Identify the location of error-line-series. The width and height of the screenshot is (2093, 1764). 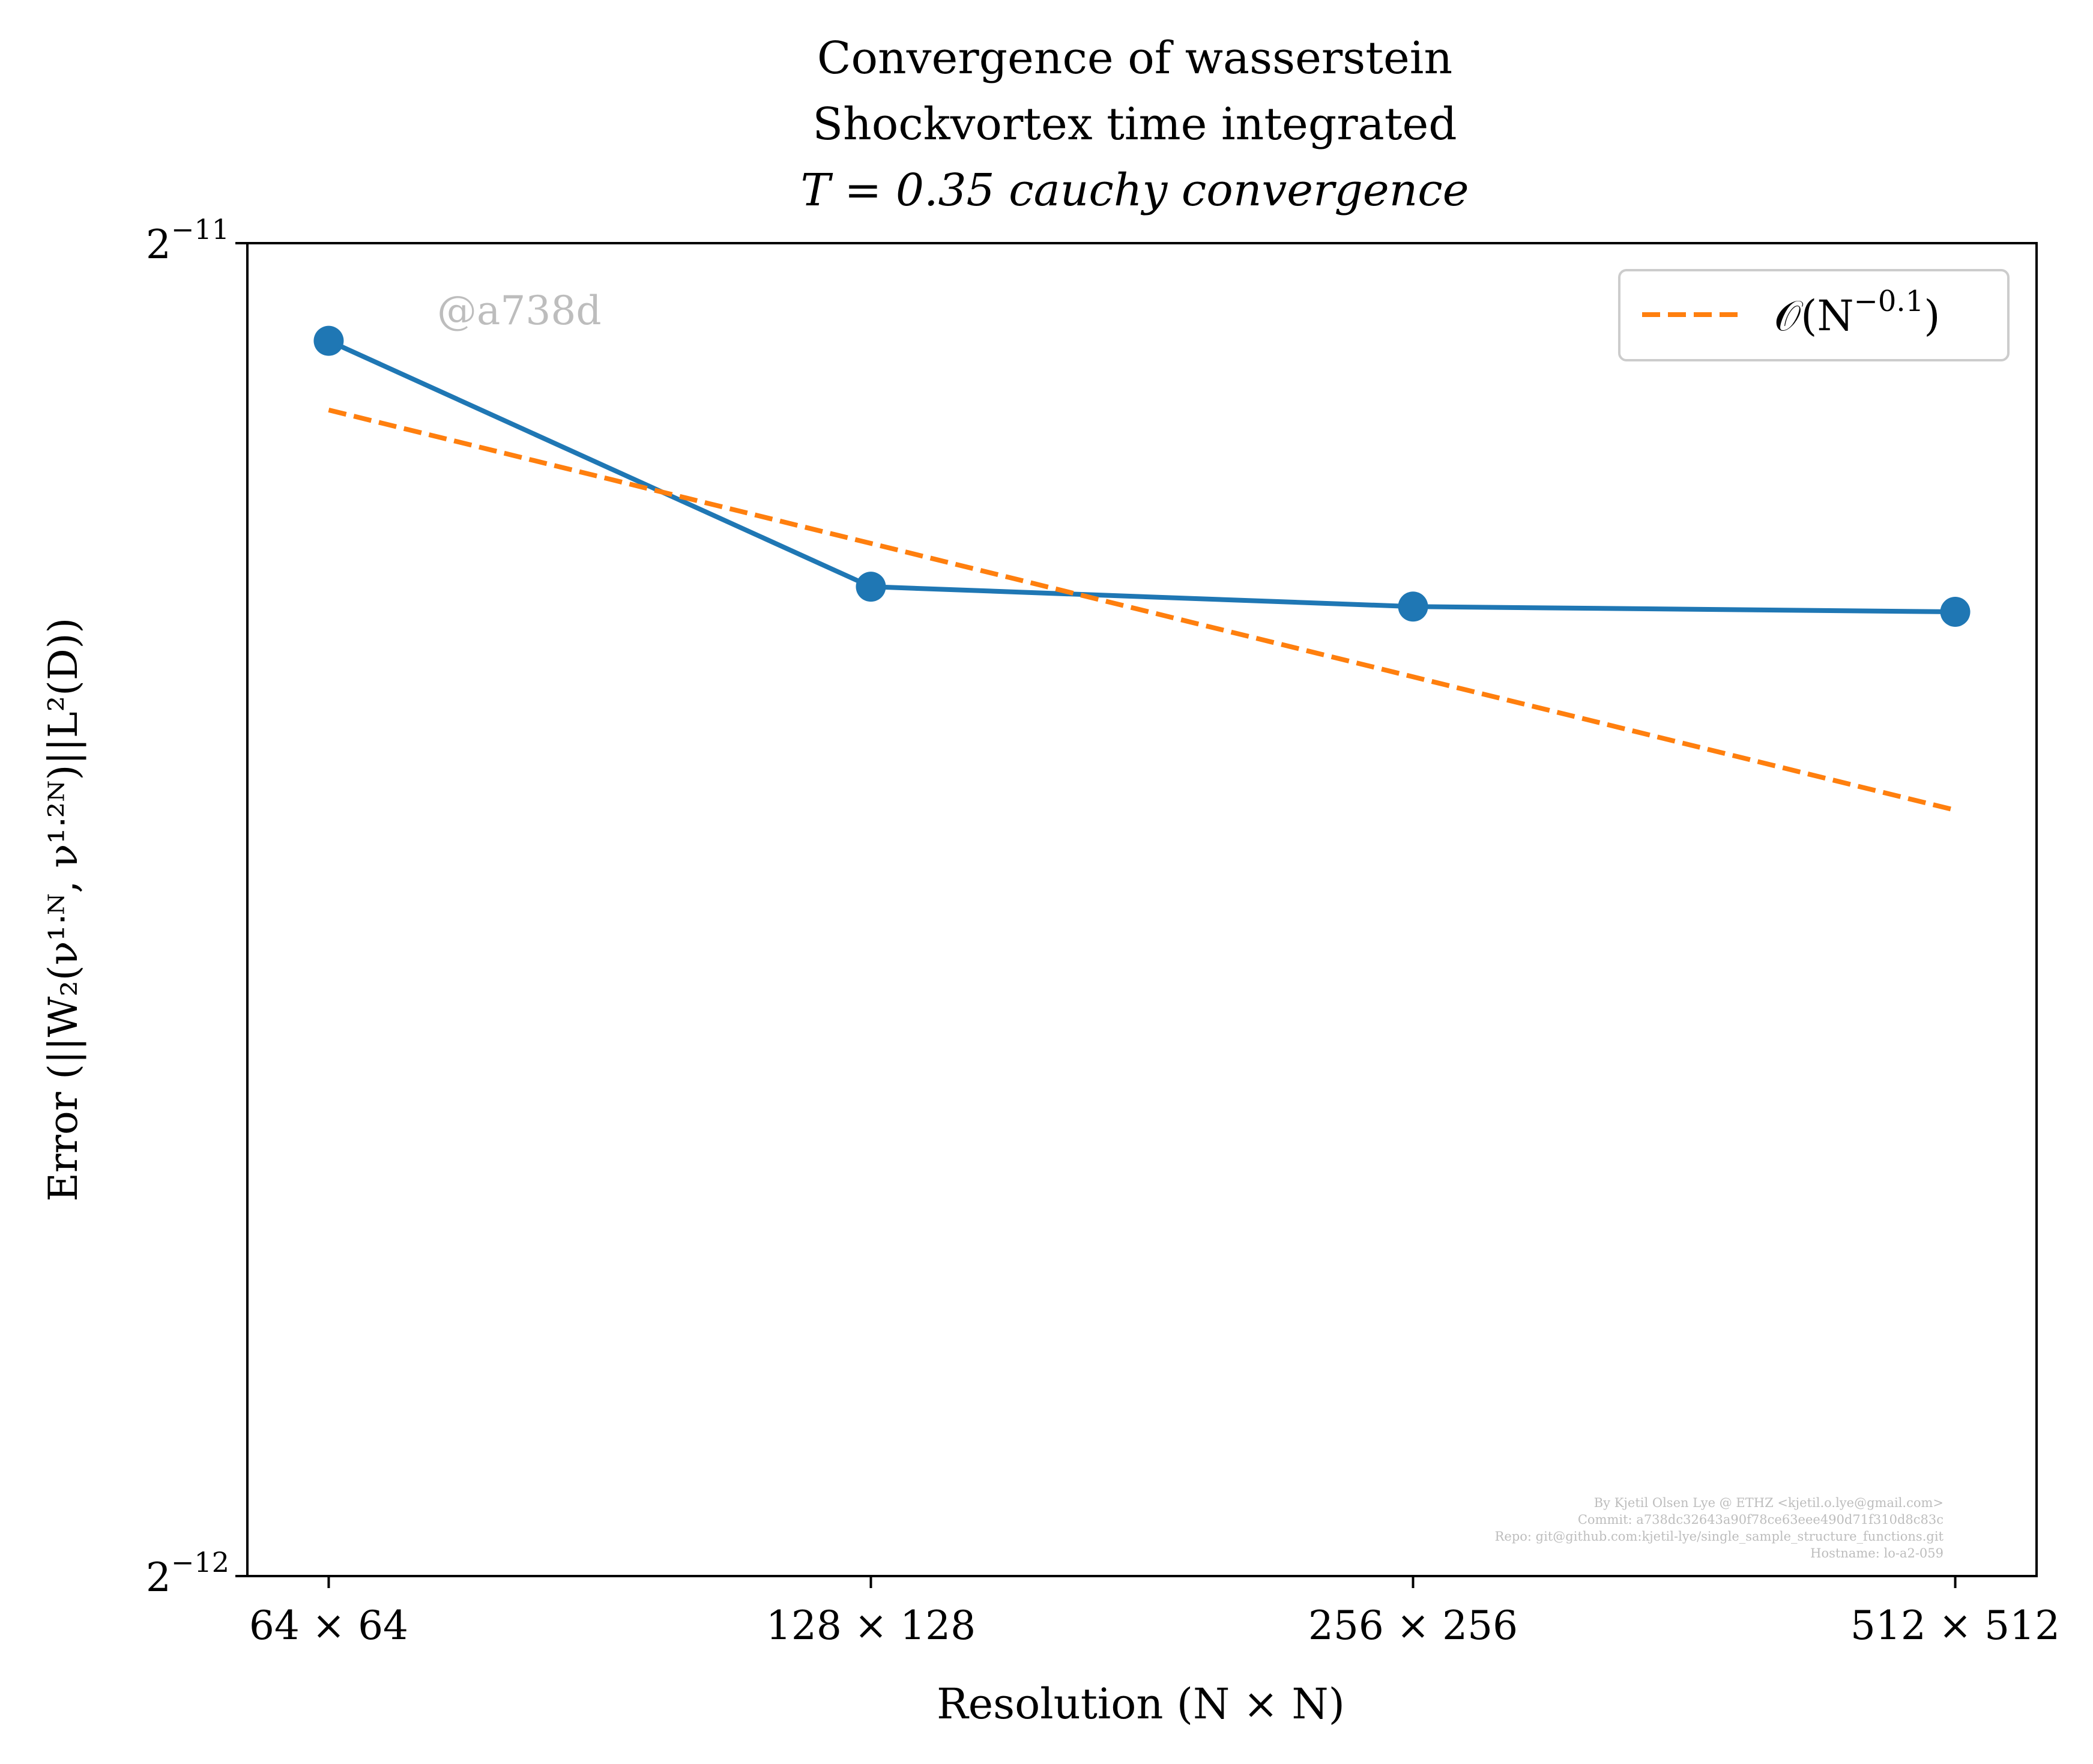
(1141, 476).